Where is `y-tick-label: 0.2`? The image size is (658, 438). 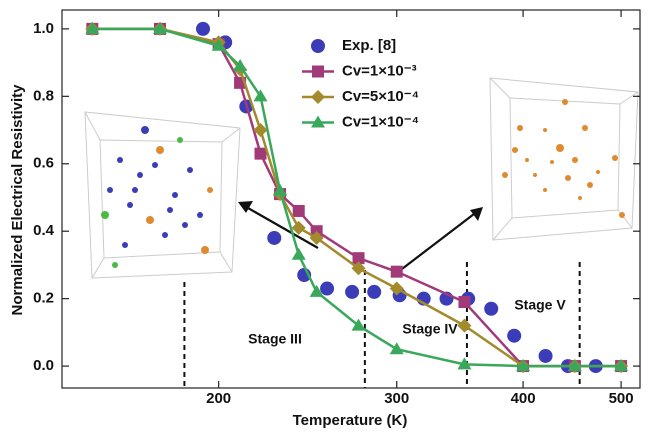
y-tick-label: 0.2 is located at coordinates (43, 298).